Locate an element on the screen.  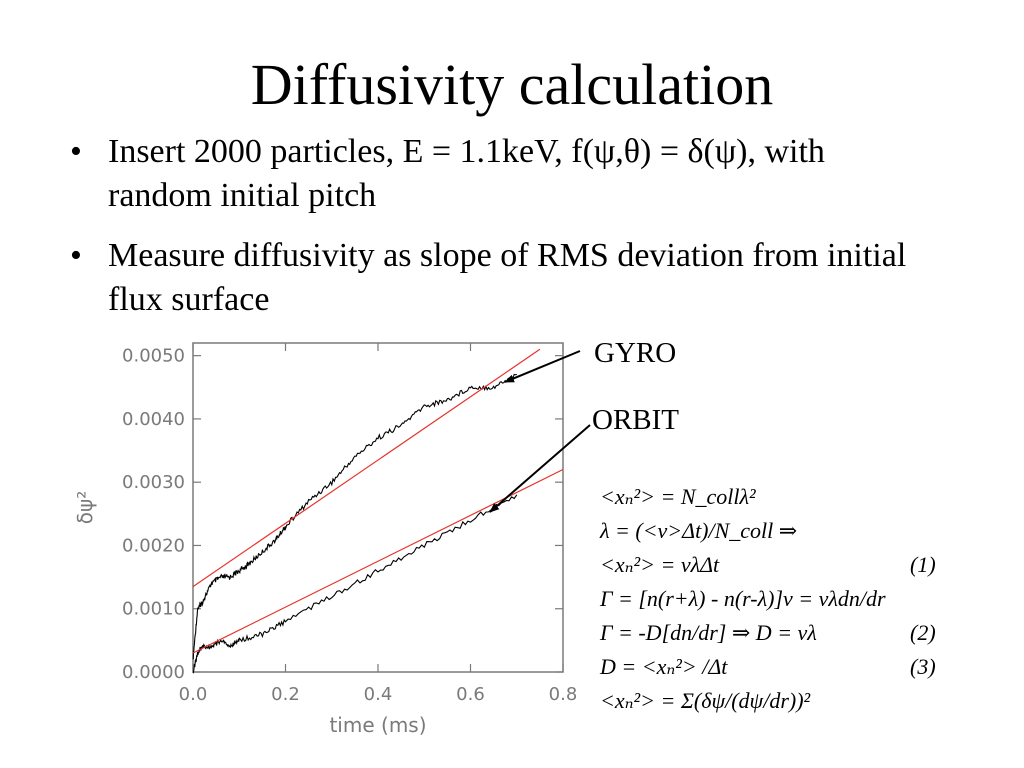
equation-number: (1) is located at coordinates (923, 564).